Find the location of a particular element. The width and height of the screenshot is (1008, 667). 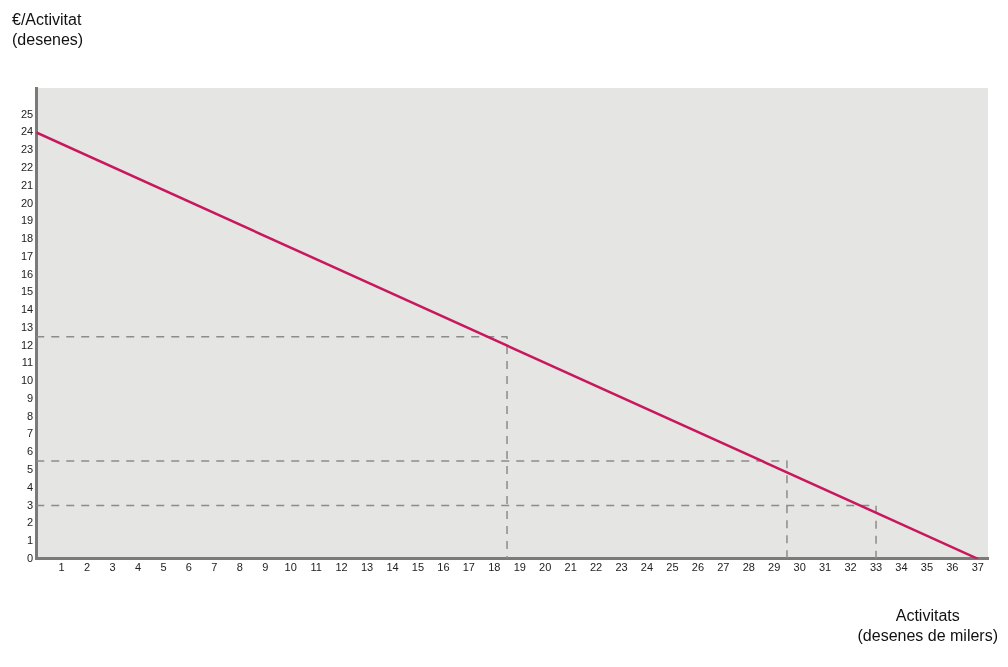

x-axis-title: Activitats (desenes de milers) is located at coordinates (927, 626).